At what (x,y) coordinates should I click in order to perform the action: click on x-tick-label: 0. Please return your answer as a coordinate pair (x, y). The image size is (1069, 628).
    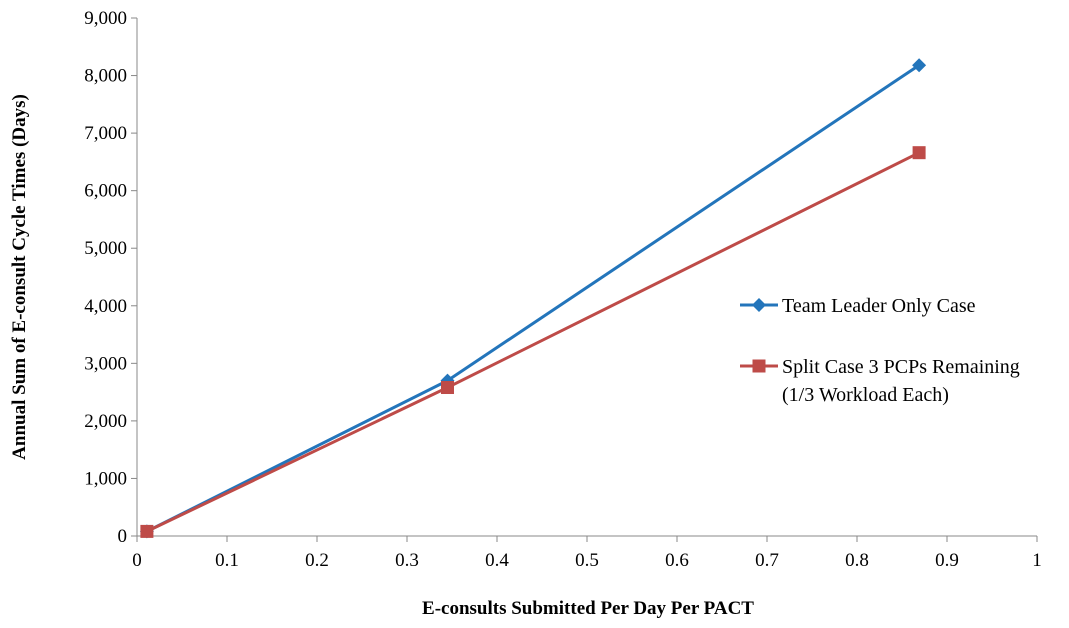
    Looking at the image, I should click on (137, 560).